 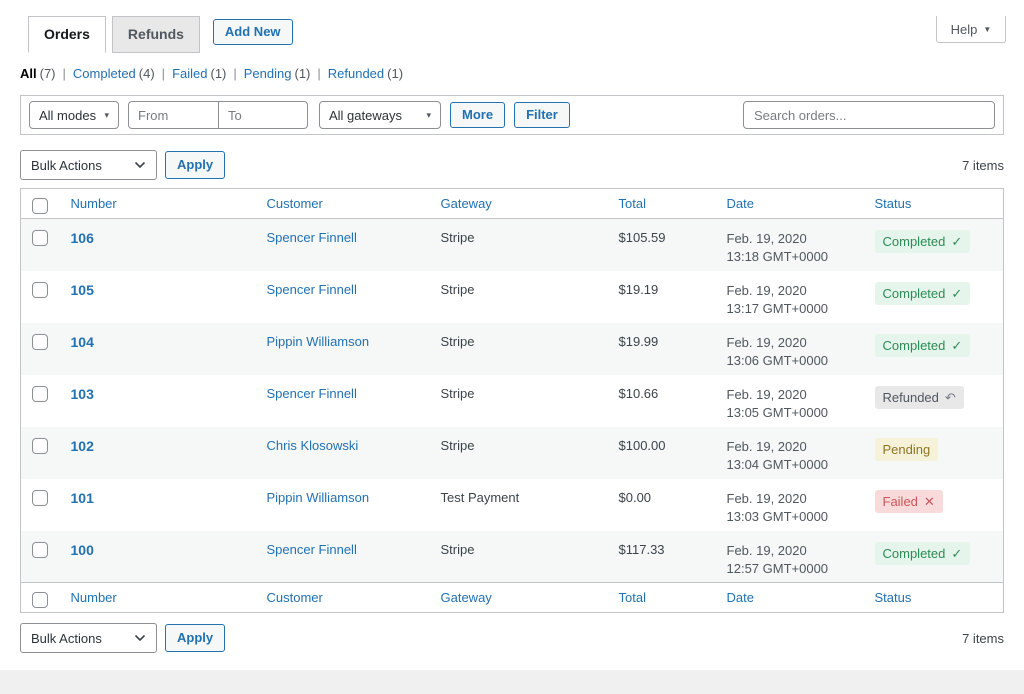 I want to click on order-number-link: 101, so click(x=82, y=497).